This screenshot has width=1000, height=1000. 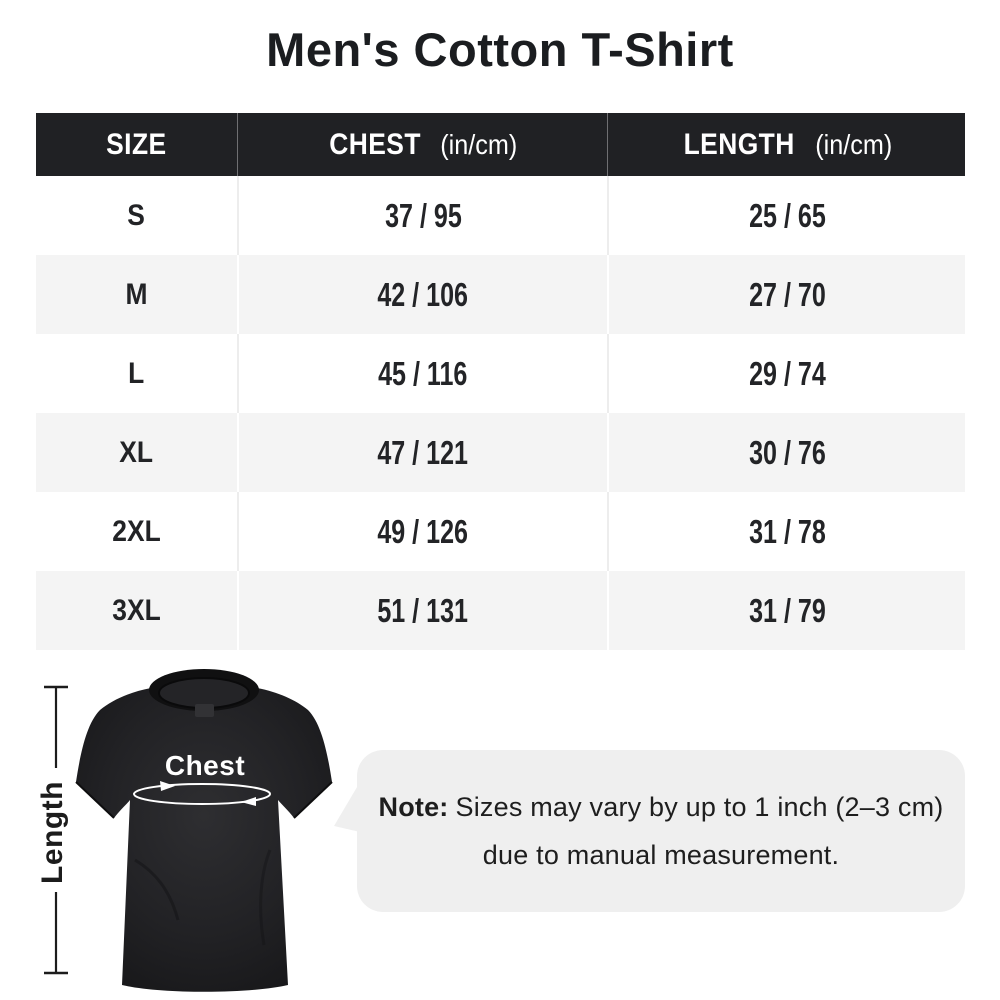 What do you see at coordinates (413, 806) in the screenshot?
I see `note-label: Note:` at bounding box center [413, 806].